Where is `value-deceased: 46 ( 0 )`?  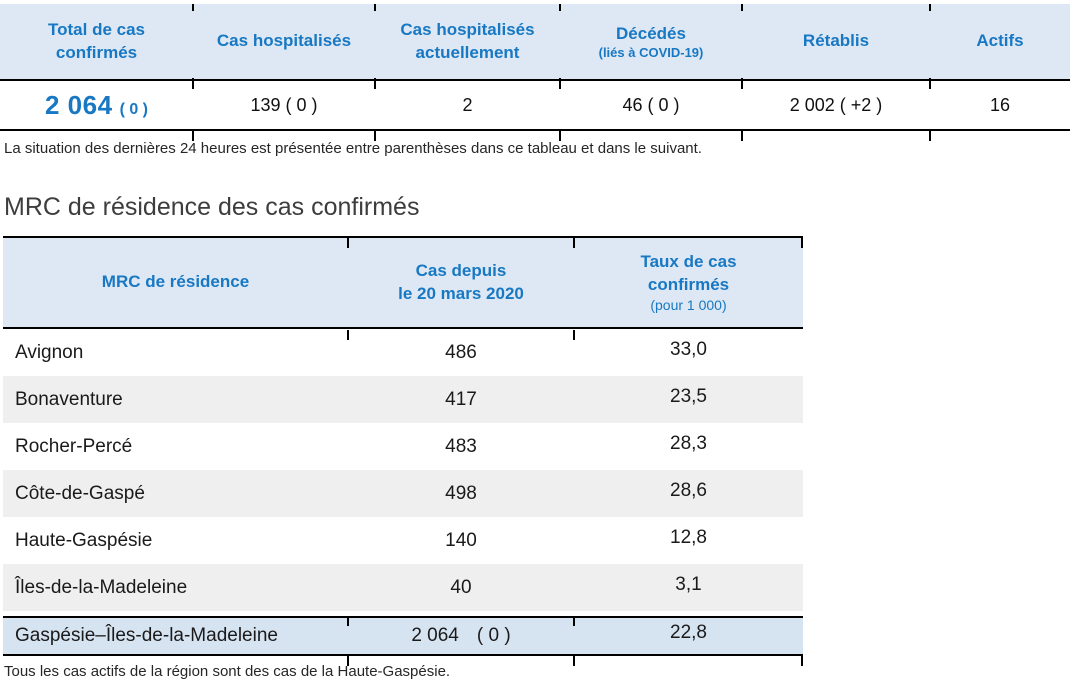 value-deceased: 46 ( 0 ) is located at coordinates (651, 104).